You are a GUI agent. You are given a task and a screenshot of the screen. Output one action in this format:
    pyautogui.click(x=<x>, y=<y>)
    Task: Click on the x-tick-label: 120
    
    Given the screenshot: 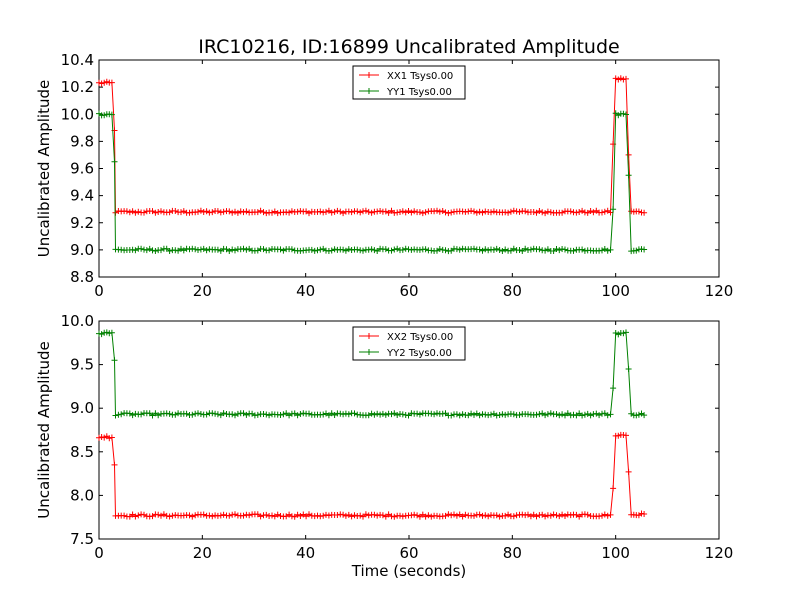 What is the action you would take?
    pyautogui.click(x=719, y=553)
    